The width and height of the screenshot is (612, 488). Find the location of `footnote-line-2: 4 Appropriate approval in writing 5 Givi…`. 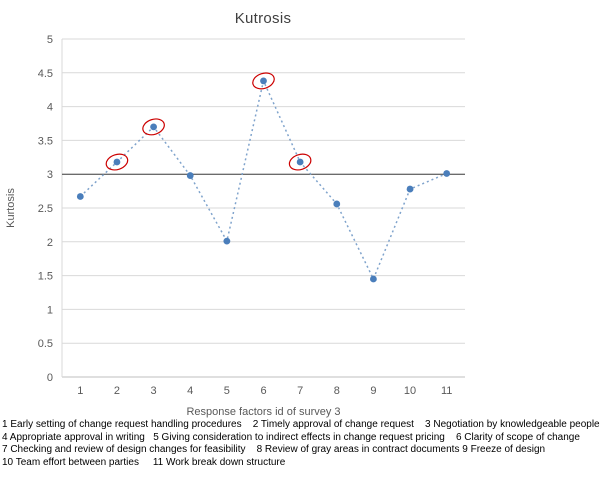

footnote-line-2: 4 Appropriate approval in writing 5 Givi… is located at coordinates (291, 437).